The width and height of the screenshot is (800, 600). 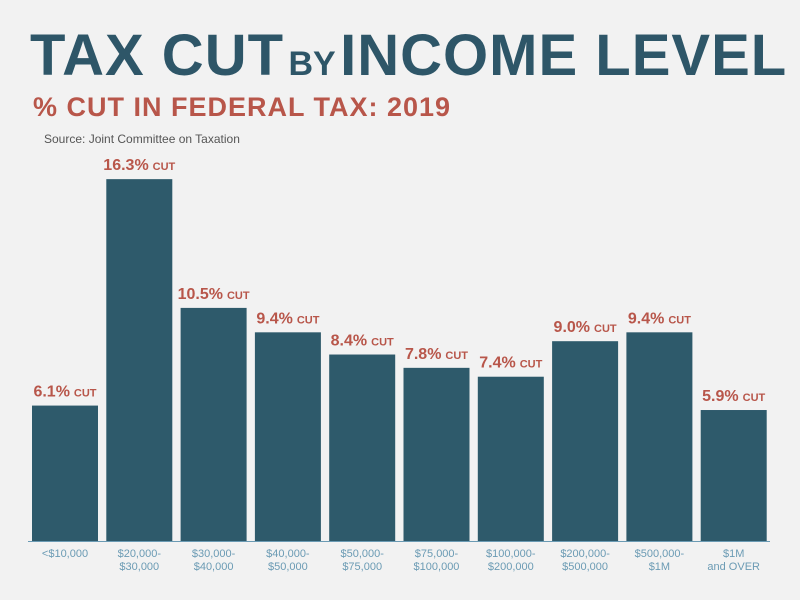 I want to click on chart-subtitle: % CUT IN FEDERAL TAX: 2019, so click(x=242, y=107).